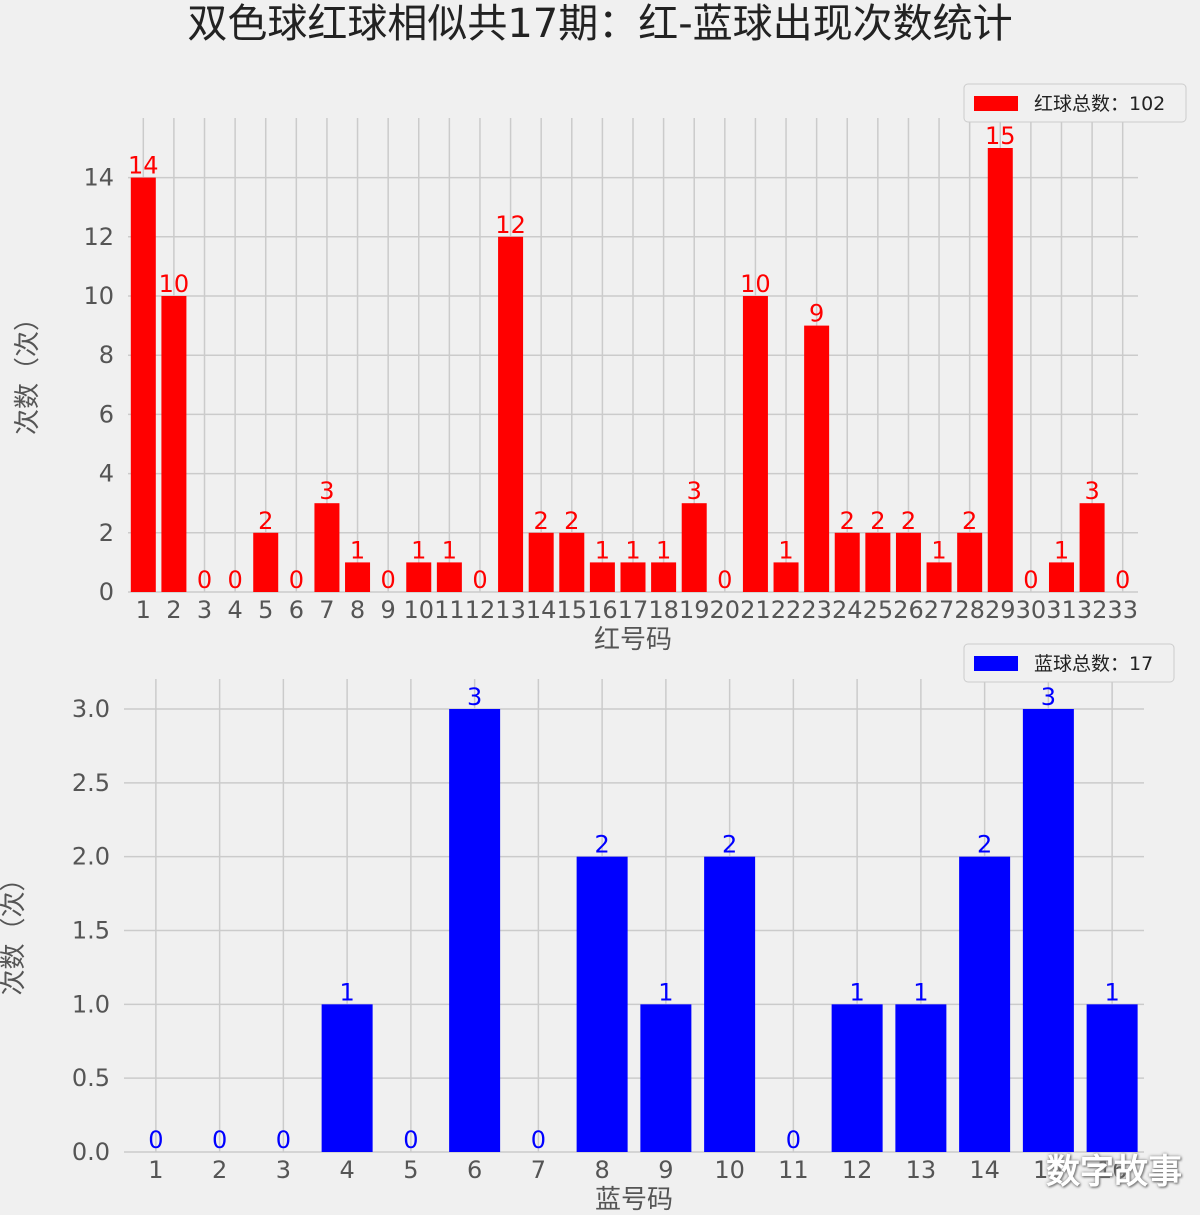 Image resolution: width=1200 pixels, height=1215 pixels. What do you see at coordinates (98, 178) in the screenshot?
I see `y-tick-label: 14` at bounding box center [98, 178].